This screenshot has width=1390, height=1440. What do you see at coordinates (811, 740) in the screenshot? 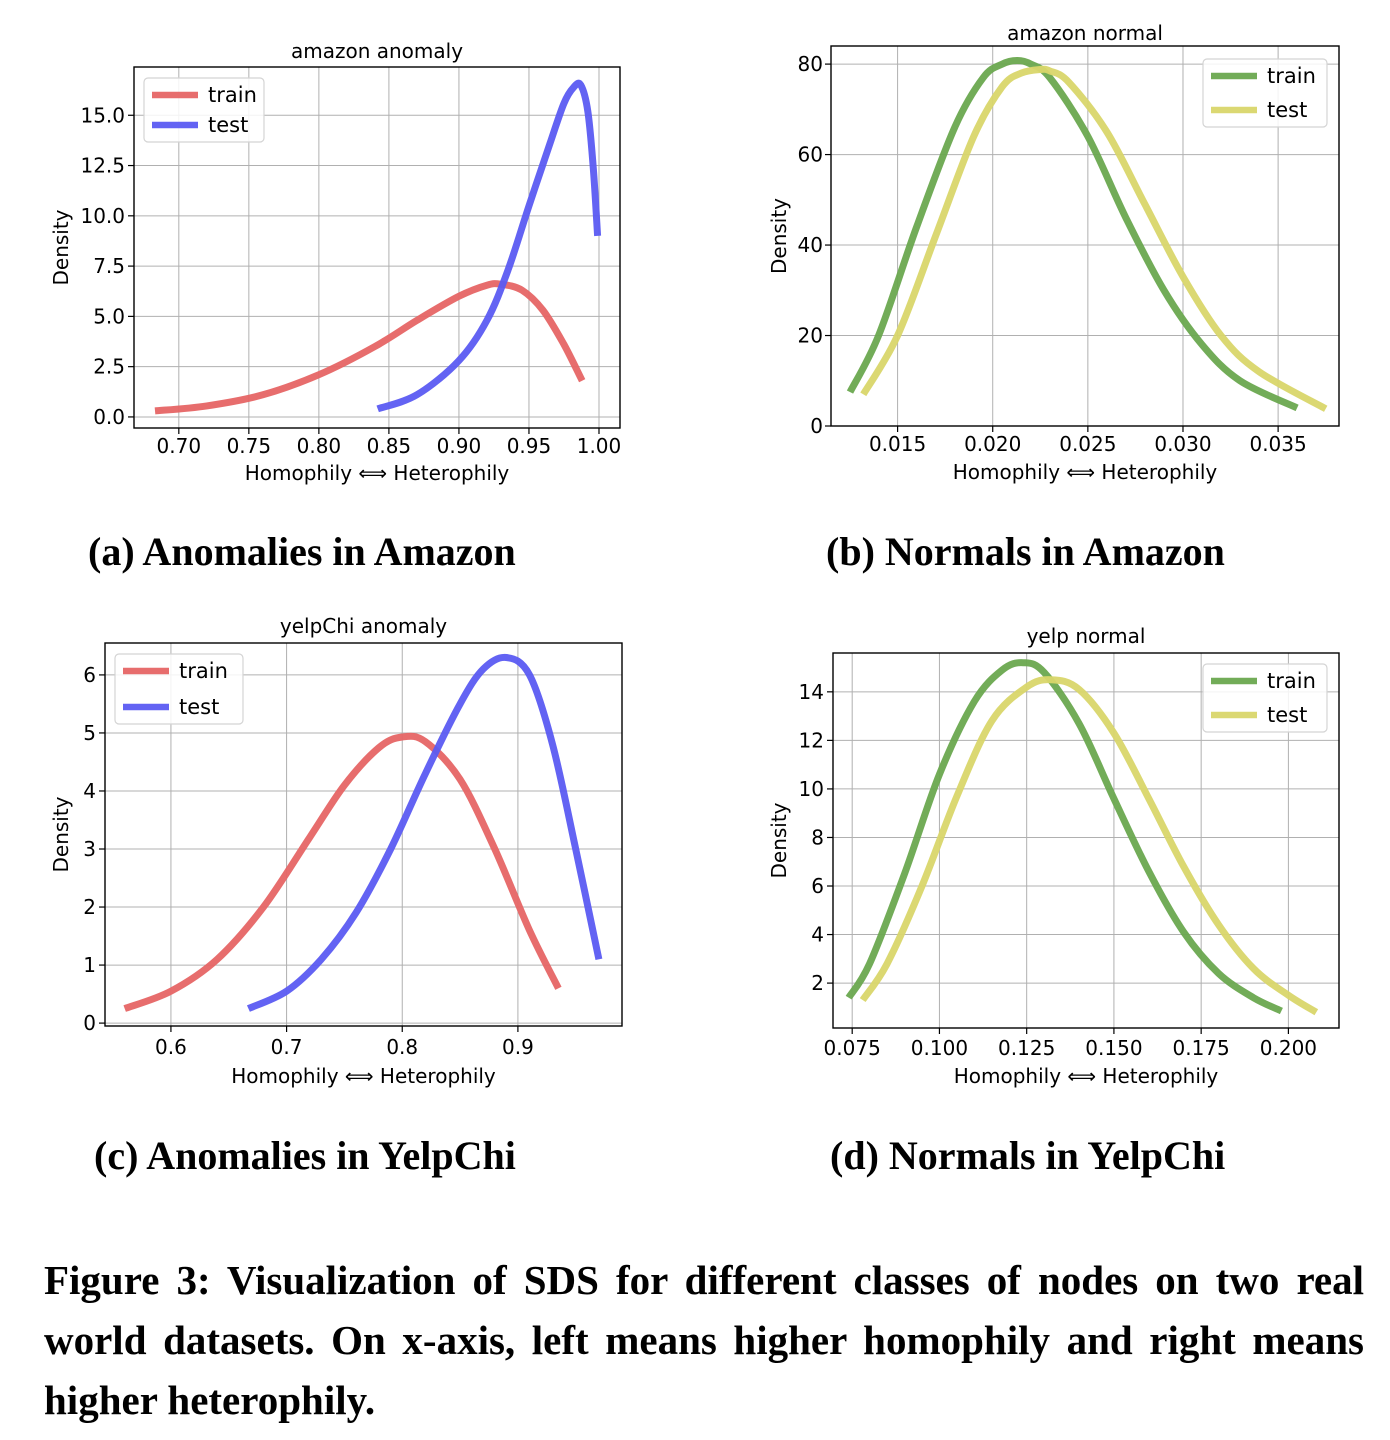
I see `y-tick-label: 12` at bounding box center [811, 740].